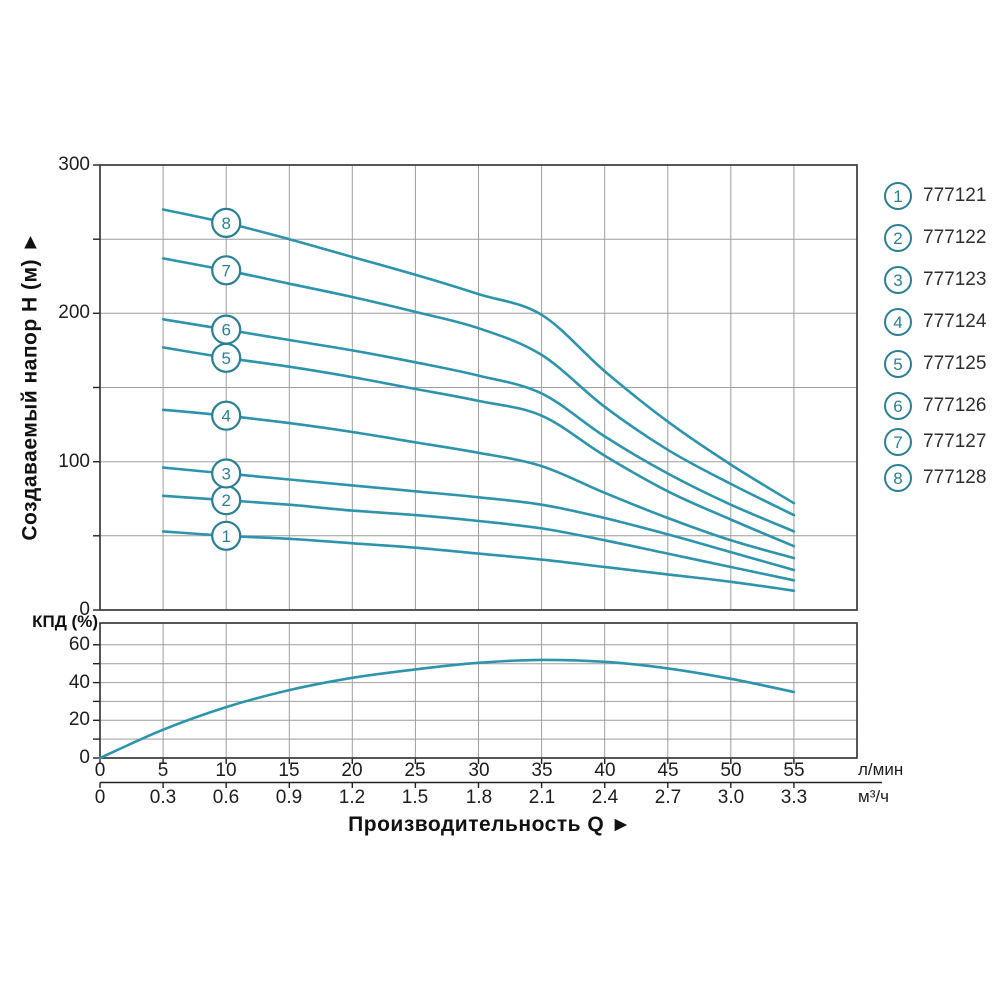  I want to click on x-tick-label-lmin: 20, so click(352, 770).